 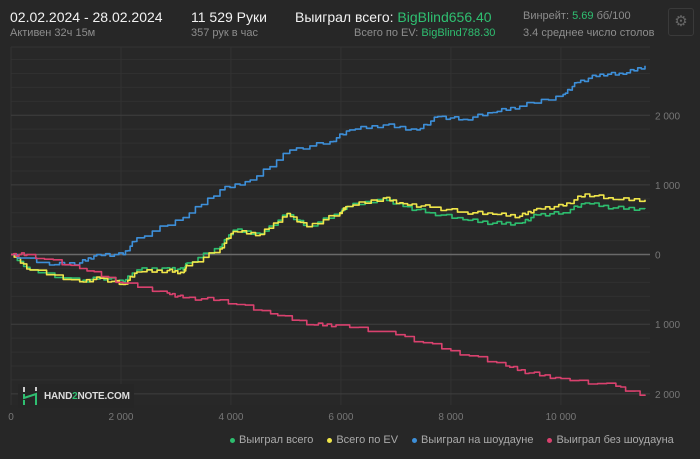 I want to click on hands-count: 11 529 Руки, so click(x=229, y=17).